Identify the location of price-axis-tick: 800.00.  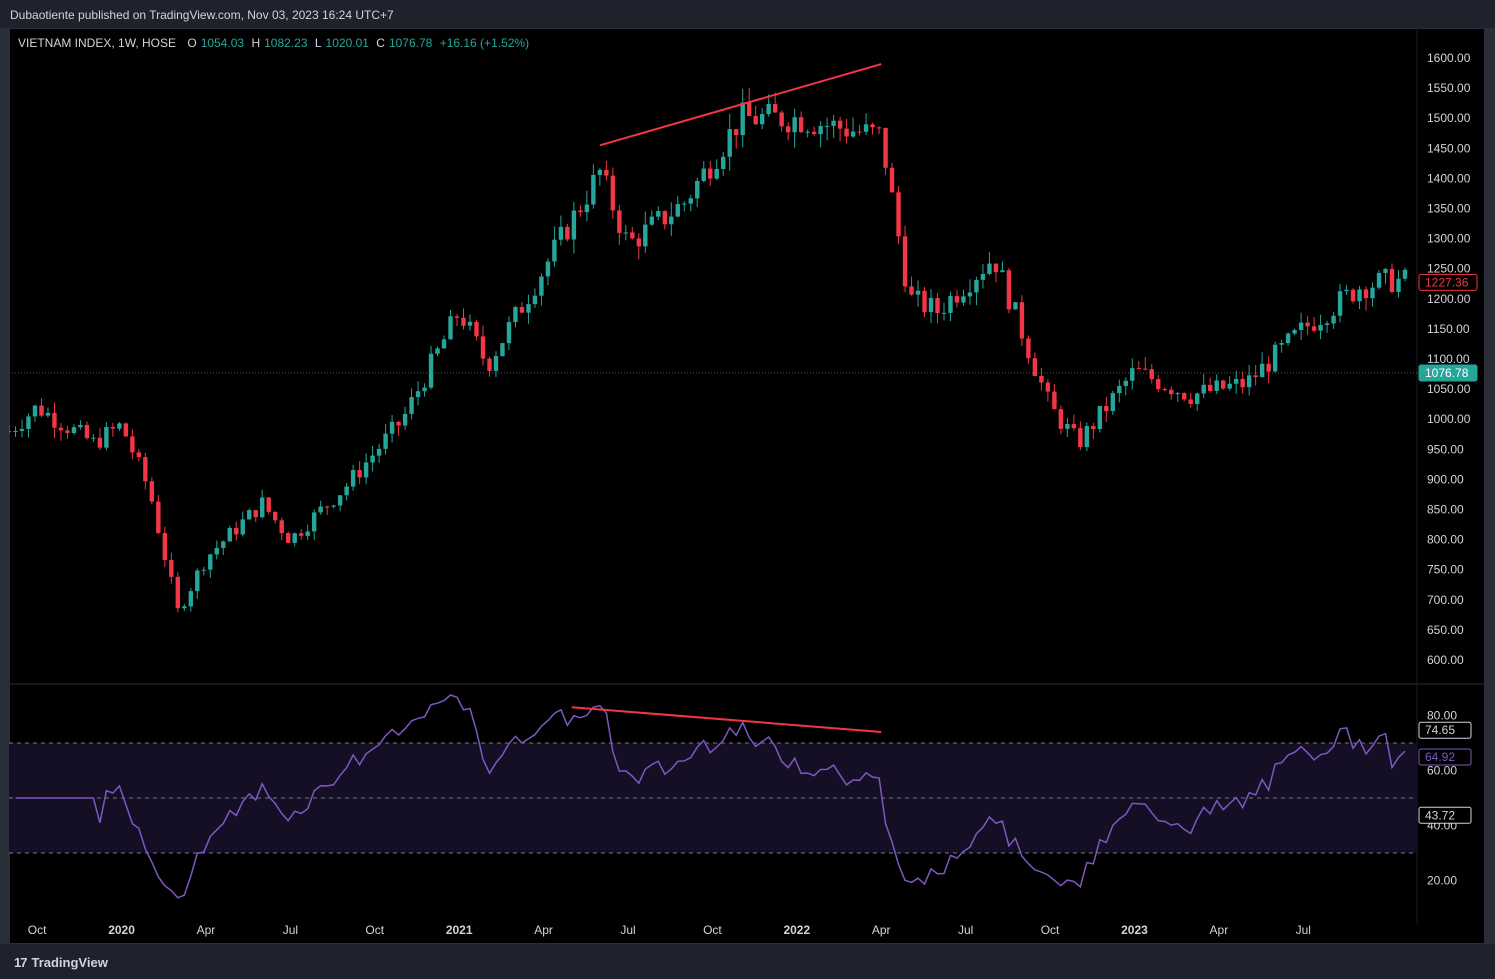
(1445, 540).